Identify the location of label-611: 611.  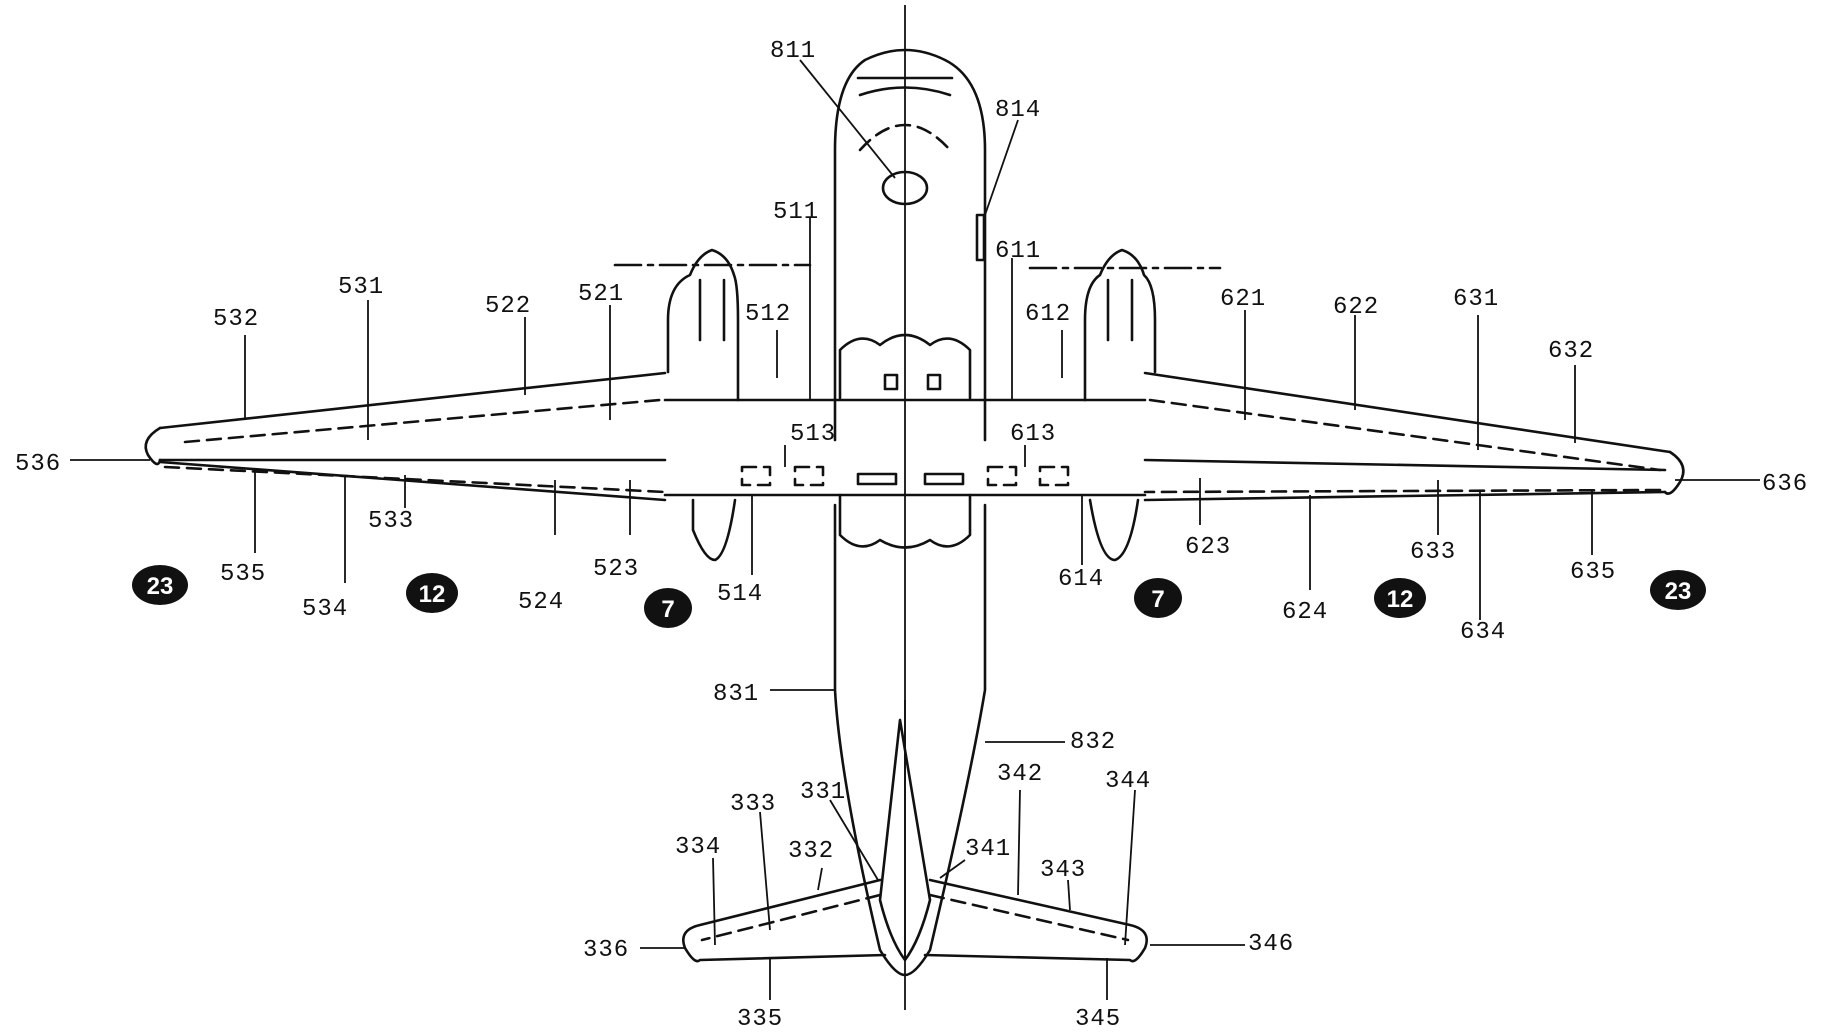
(1018, 251).